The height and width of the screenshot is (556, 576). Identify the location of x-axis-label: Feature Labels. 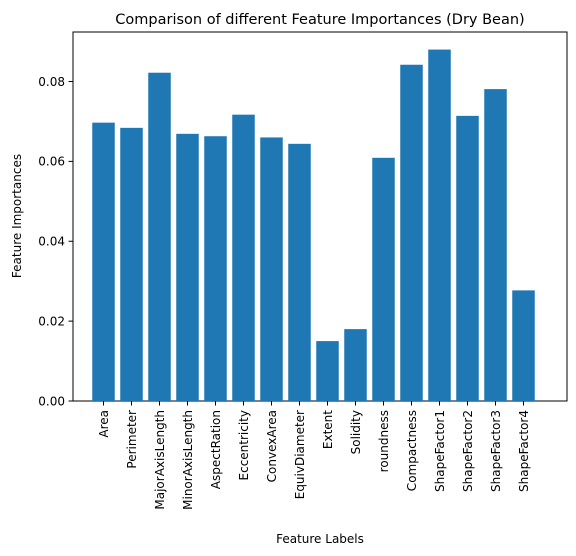
(320, 539).